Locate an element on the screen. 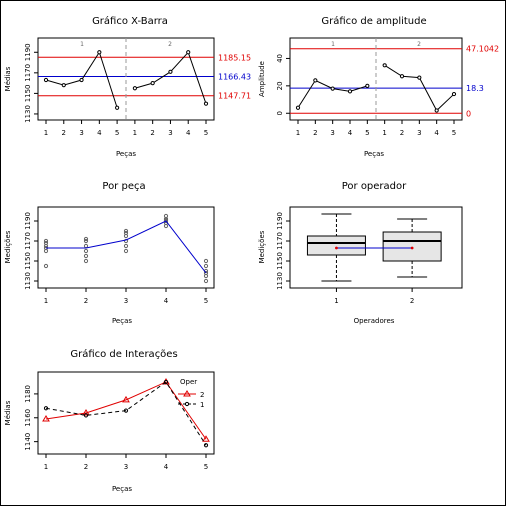  by-part-xtick-label: 4 is located at coordinates (166, 301).